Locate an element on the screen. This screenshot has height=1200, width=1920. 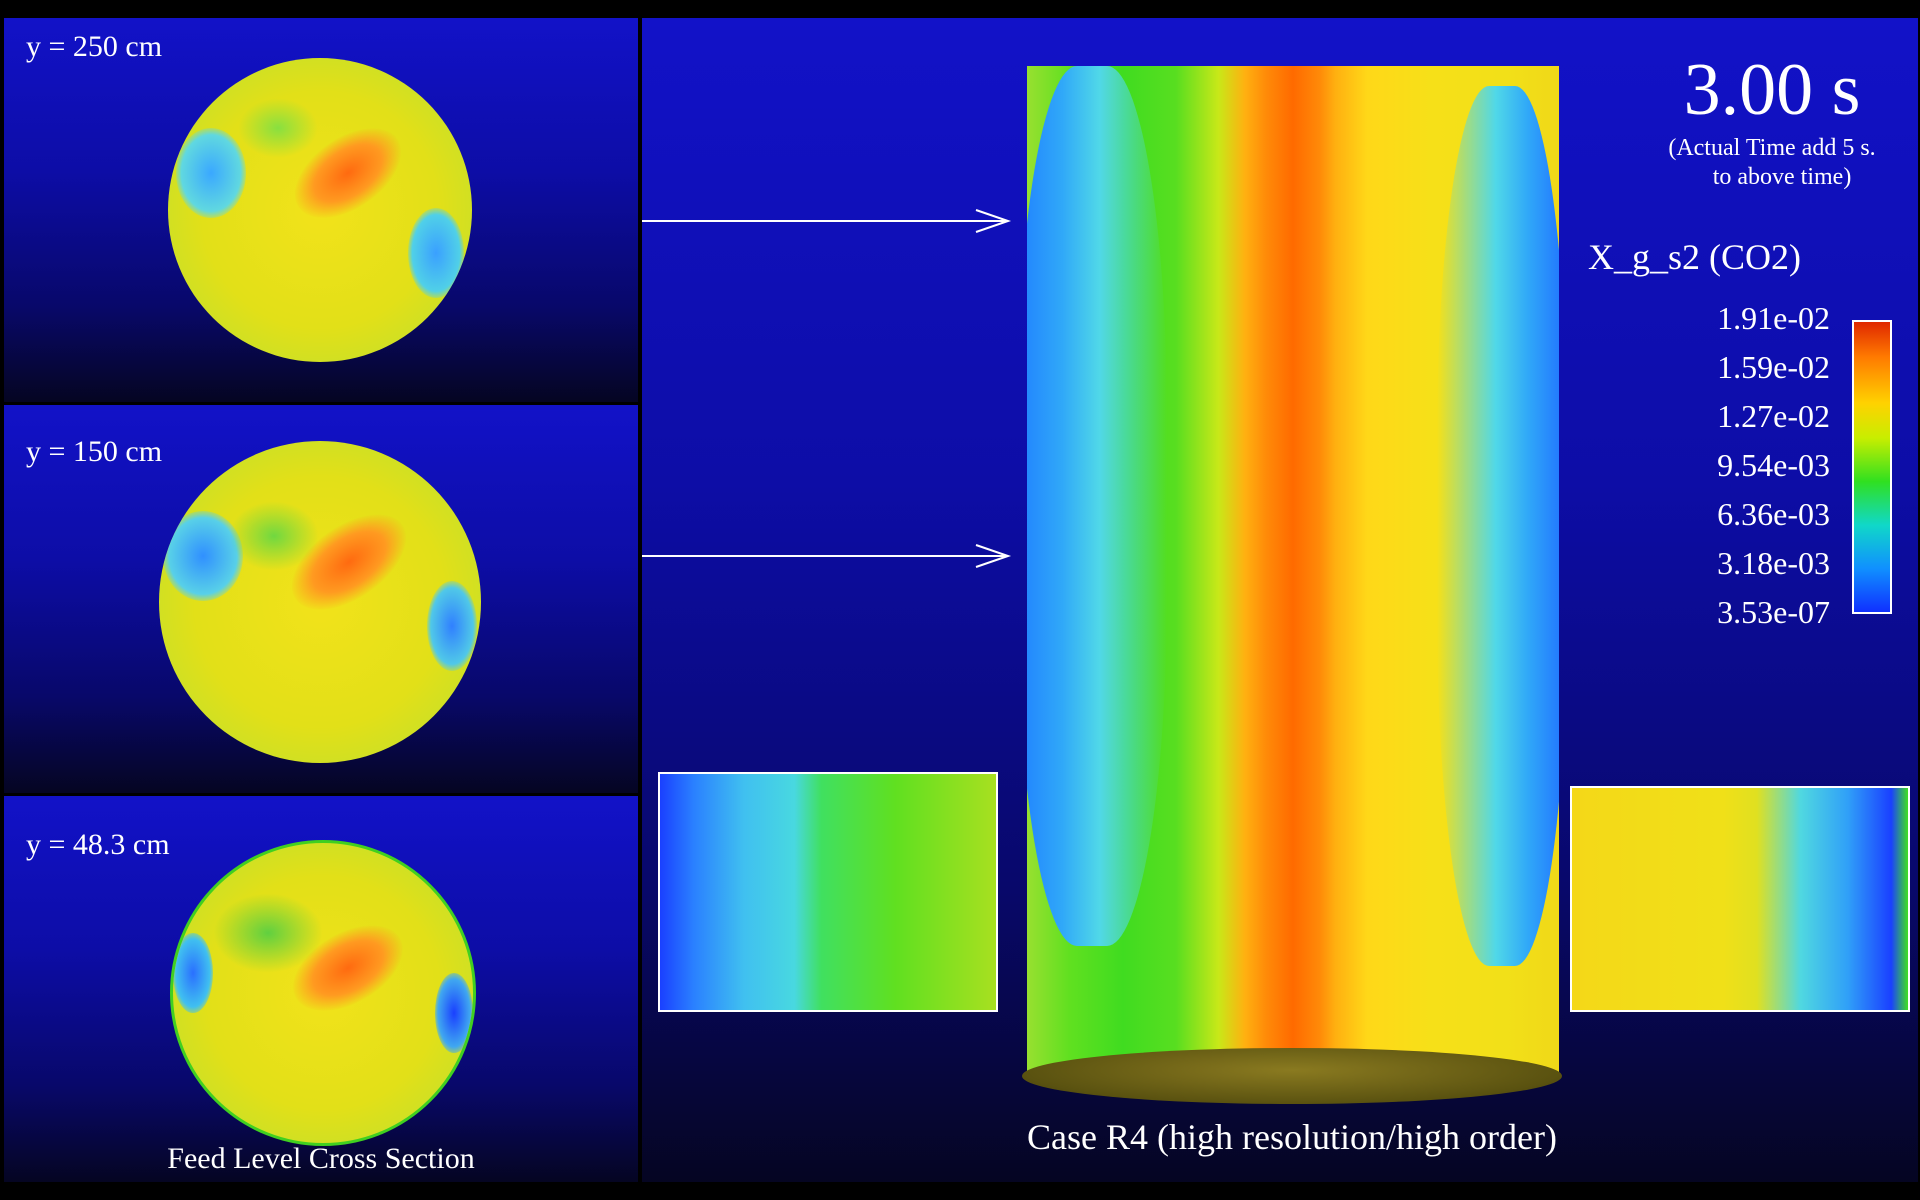
colorbar-tick: 1.91e-02 is located at coordinates (1773, 318).